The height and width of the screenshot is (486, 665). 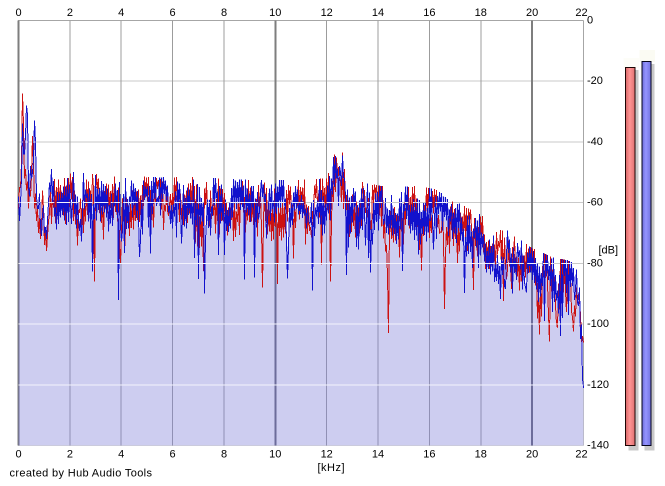 I want to click on svg-text: -40, so click(x=595, y=142).